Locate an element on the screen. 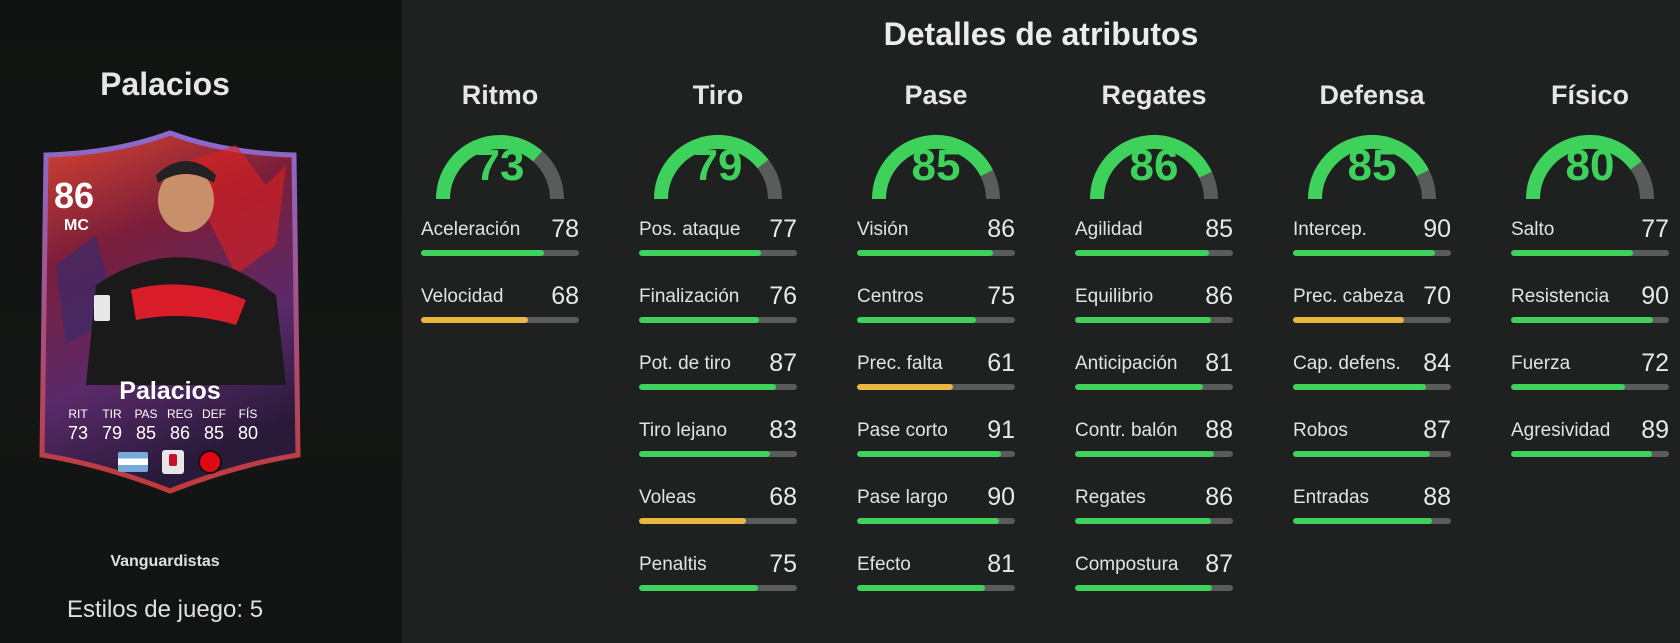 The width and height of the screenshot is (1680, 643). stat-row-equilibrio: Equilibrio 86 is located at coordinates (1154, 317).